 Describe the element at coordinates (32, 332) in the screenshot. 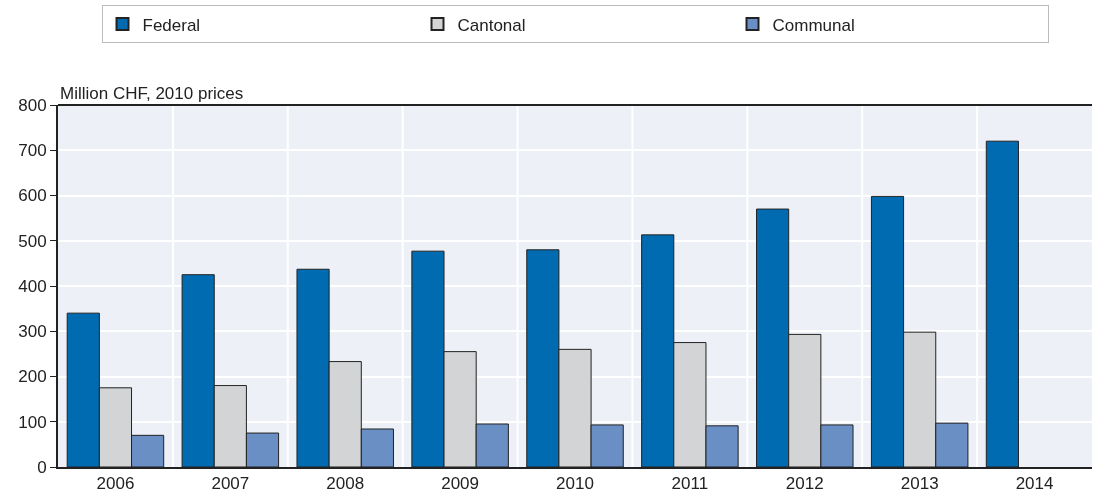

I see `y-tick-label: 300` at that location.